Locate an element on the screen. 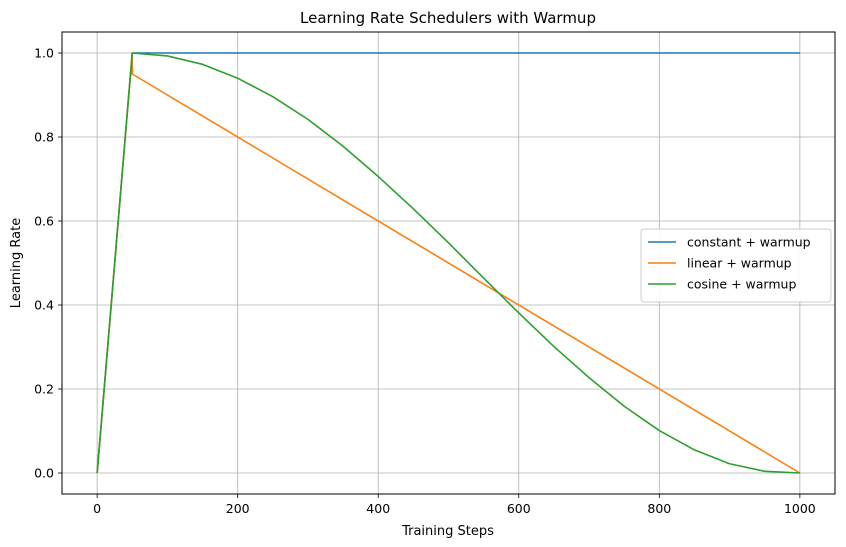 Image resolution: width=846 pixels, height=547 pixels. legend-label-cosine: cosine + warmup is located at coordinates (741, 284).